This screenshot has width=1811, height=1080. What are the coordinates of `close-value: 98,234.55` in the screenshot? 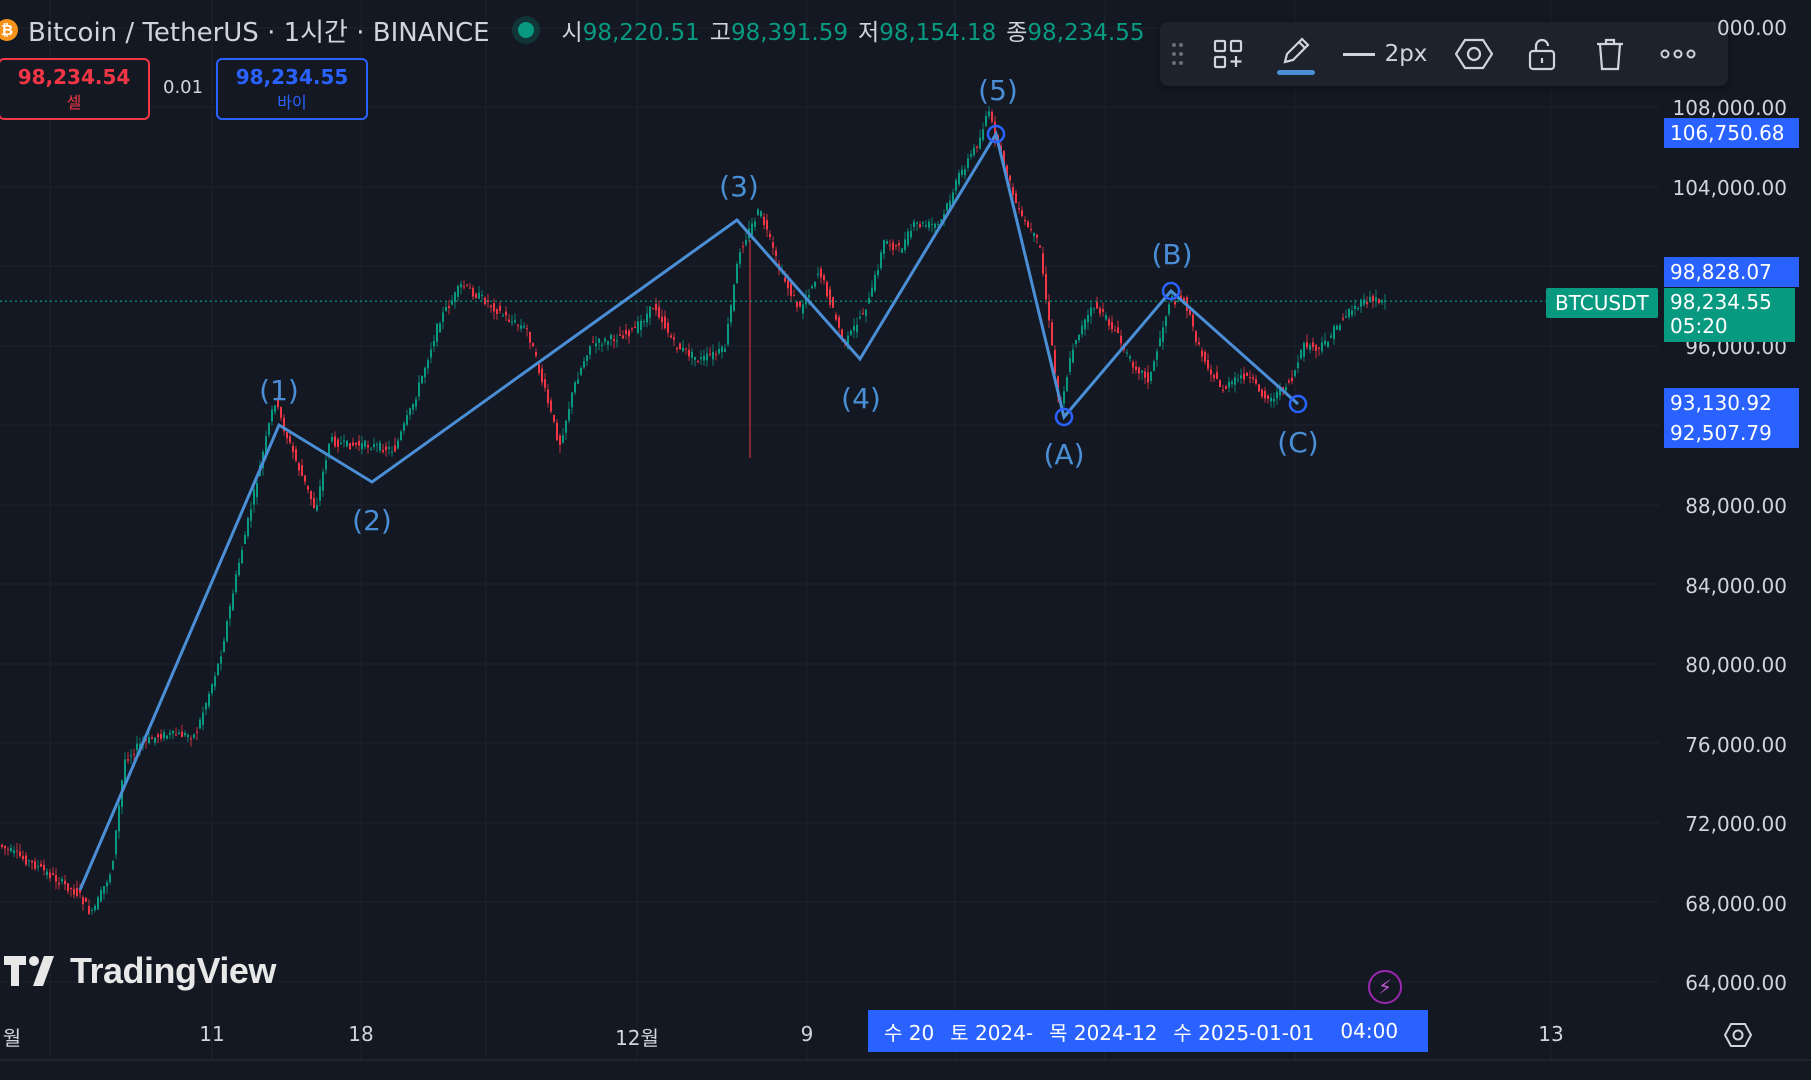 It's located at (1086, 33).